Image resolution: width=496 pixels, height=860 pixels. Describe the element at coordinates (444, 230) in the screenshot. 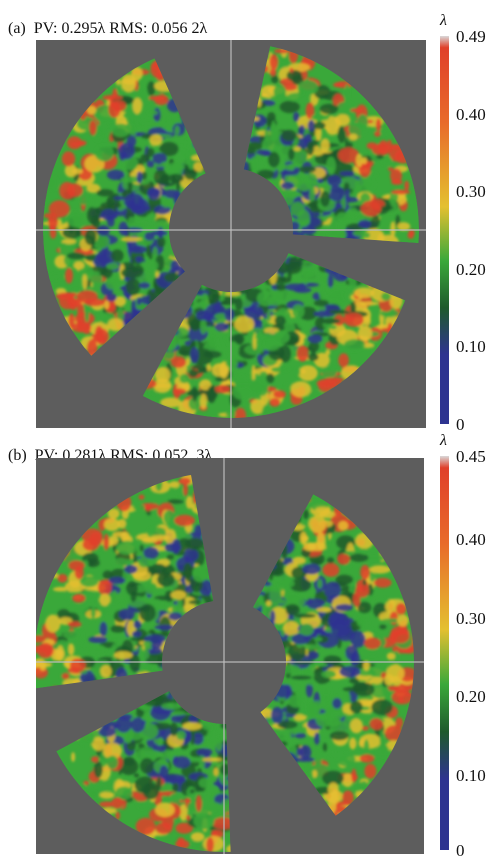

I see `colorbar-a-gradient` at that location.